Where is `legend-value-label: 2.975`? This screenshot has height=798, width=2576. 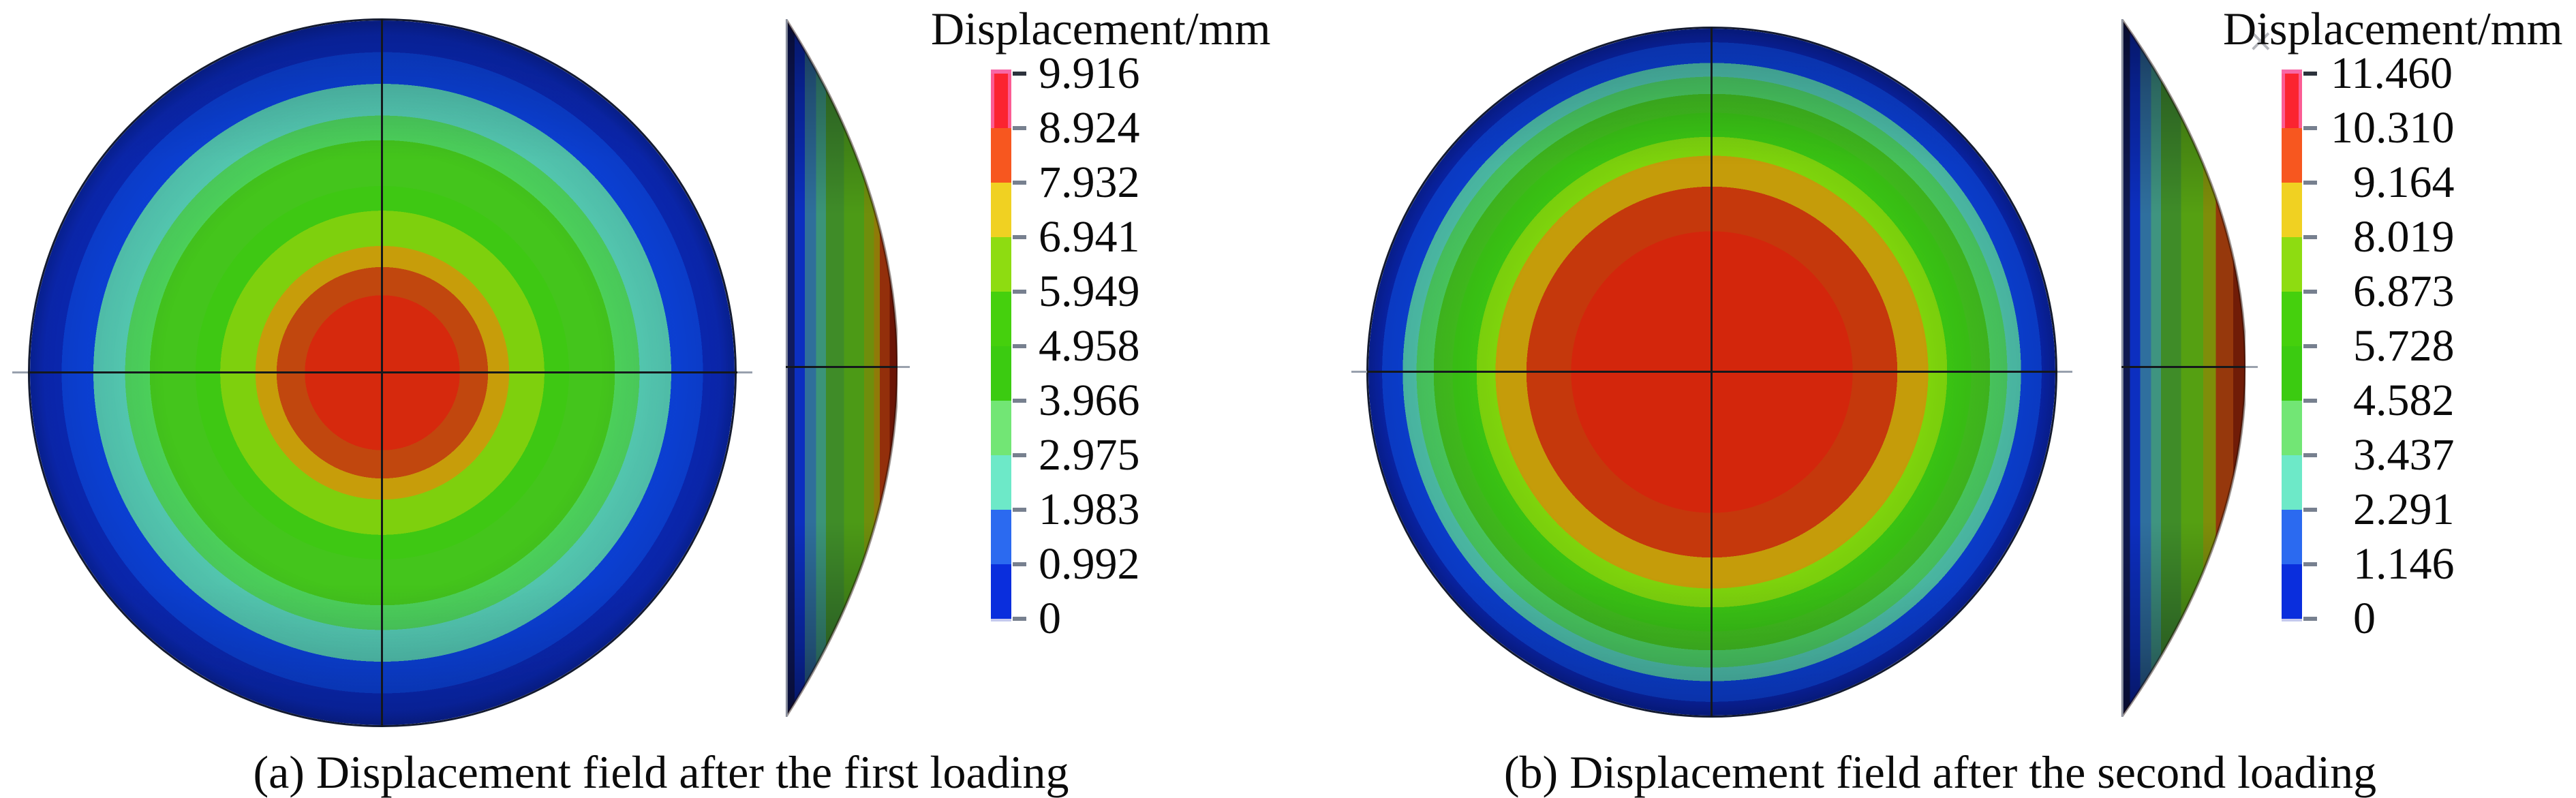
legend-value-label: 2.975 is located at coordinates (1089, 455).